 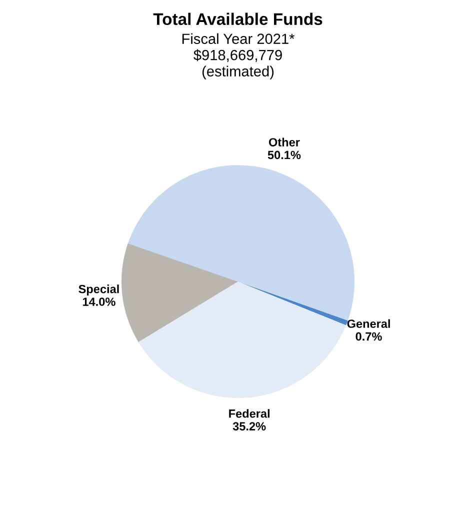 What do you see at coordinates (238, 56) in the screenshot?
I see `chart-subtitle: Fiscal Year 2021* $918,669,779 (estimated)` at bounding box center [238, 56].